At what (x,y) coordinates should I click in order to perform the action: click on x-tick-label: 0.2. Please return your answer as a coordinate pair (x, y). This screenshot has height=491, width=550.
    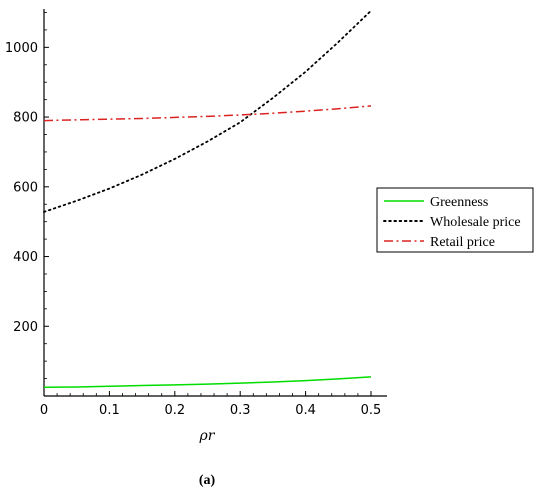
    Looking at the image, I should click on (174, 410).